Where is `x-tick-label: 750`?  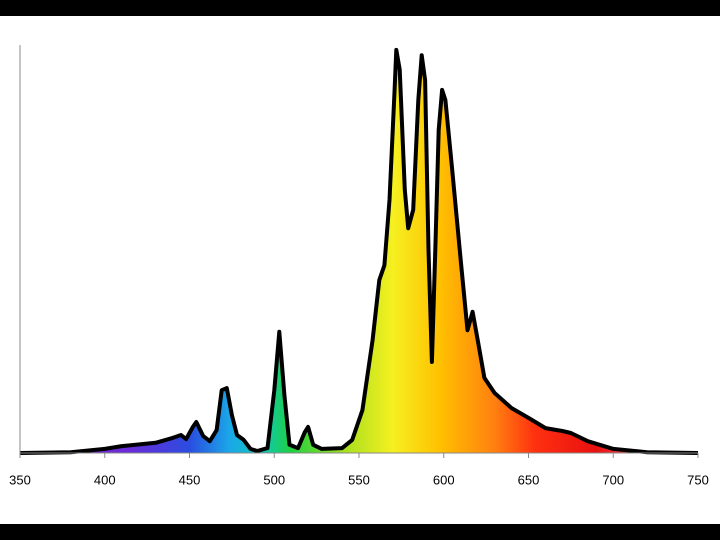 x-tick-label: 750 is located at coordinates (698, 479).